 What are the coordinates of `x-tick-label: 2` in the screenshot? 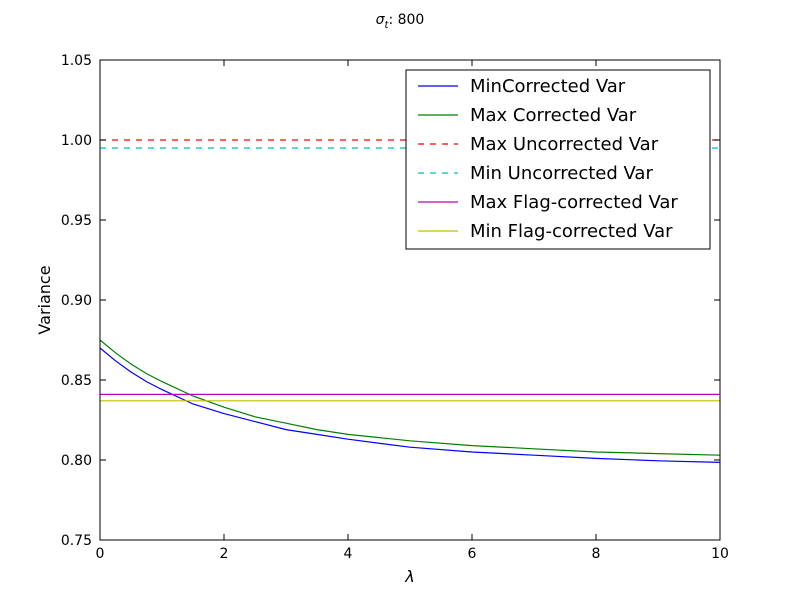 It's located at (224, 554).